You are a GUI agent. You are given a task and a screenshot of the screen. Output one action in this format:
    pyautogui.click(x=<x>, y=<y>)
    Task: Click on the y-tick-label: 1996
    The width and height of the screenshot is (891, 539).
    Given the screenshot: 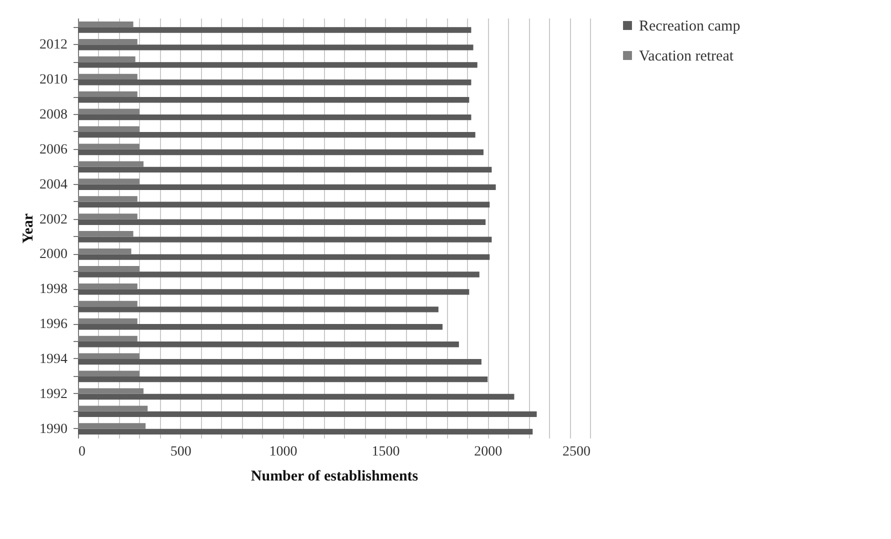 What is the action you would take?
    pyautogui.click(x=54, y=324)
    